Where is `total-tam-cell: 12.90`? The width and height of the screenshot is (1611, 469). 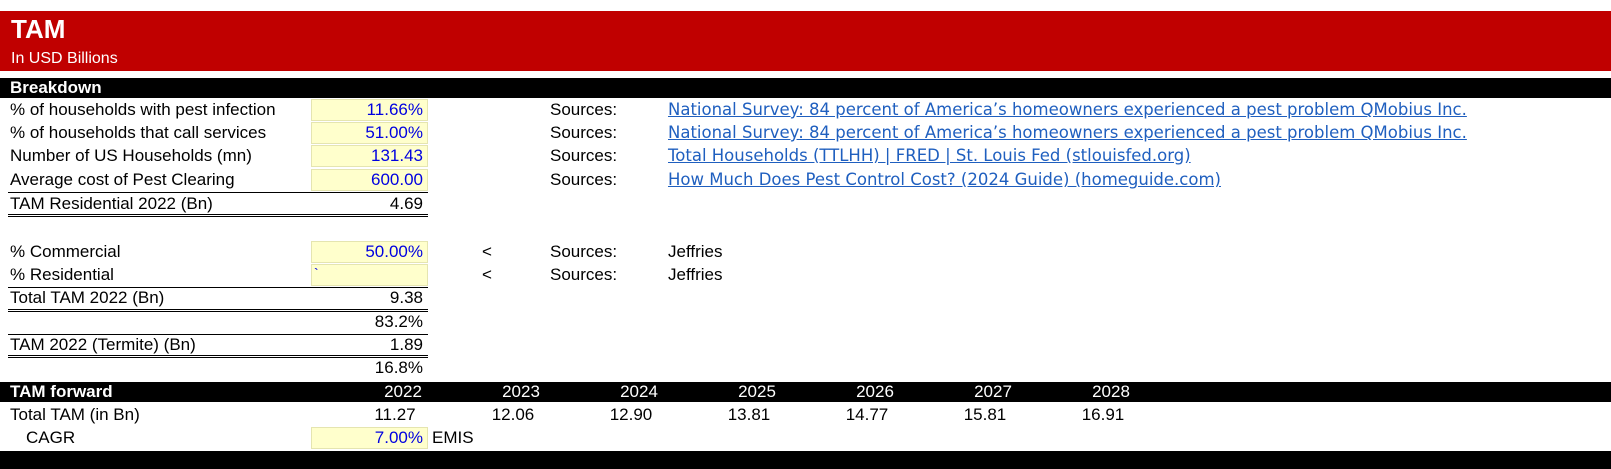
total-tam-cell: 12.90 is located at coordinates (631, 414).